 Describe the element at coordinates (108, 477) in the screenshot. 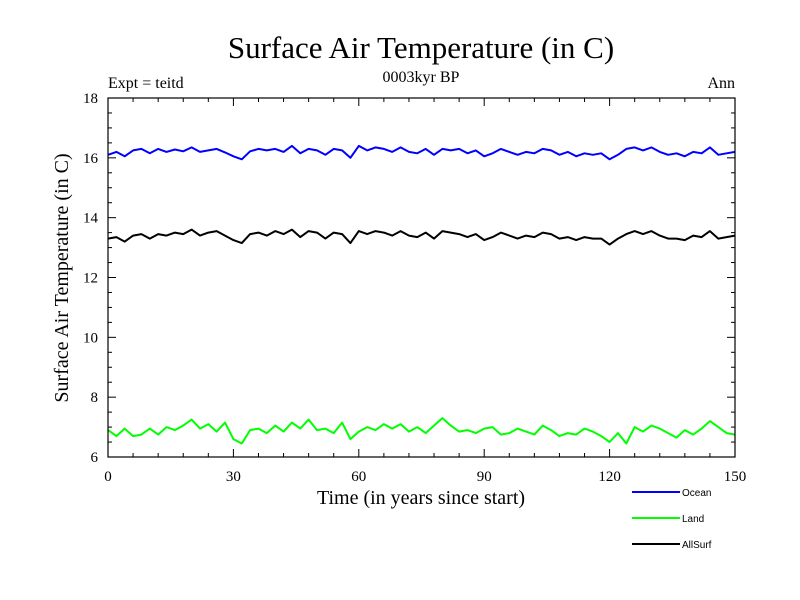

I see `x-tick-label: 0` at that location.